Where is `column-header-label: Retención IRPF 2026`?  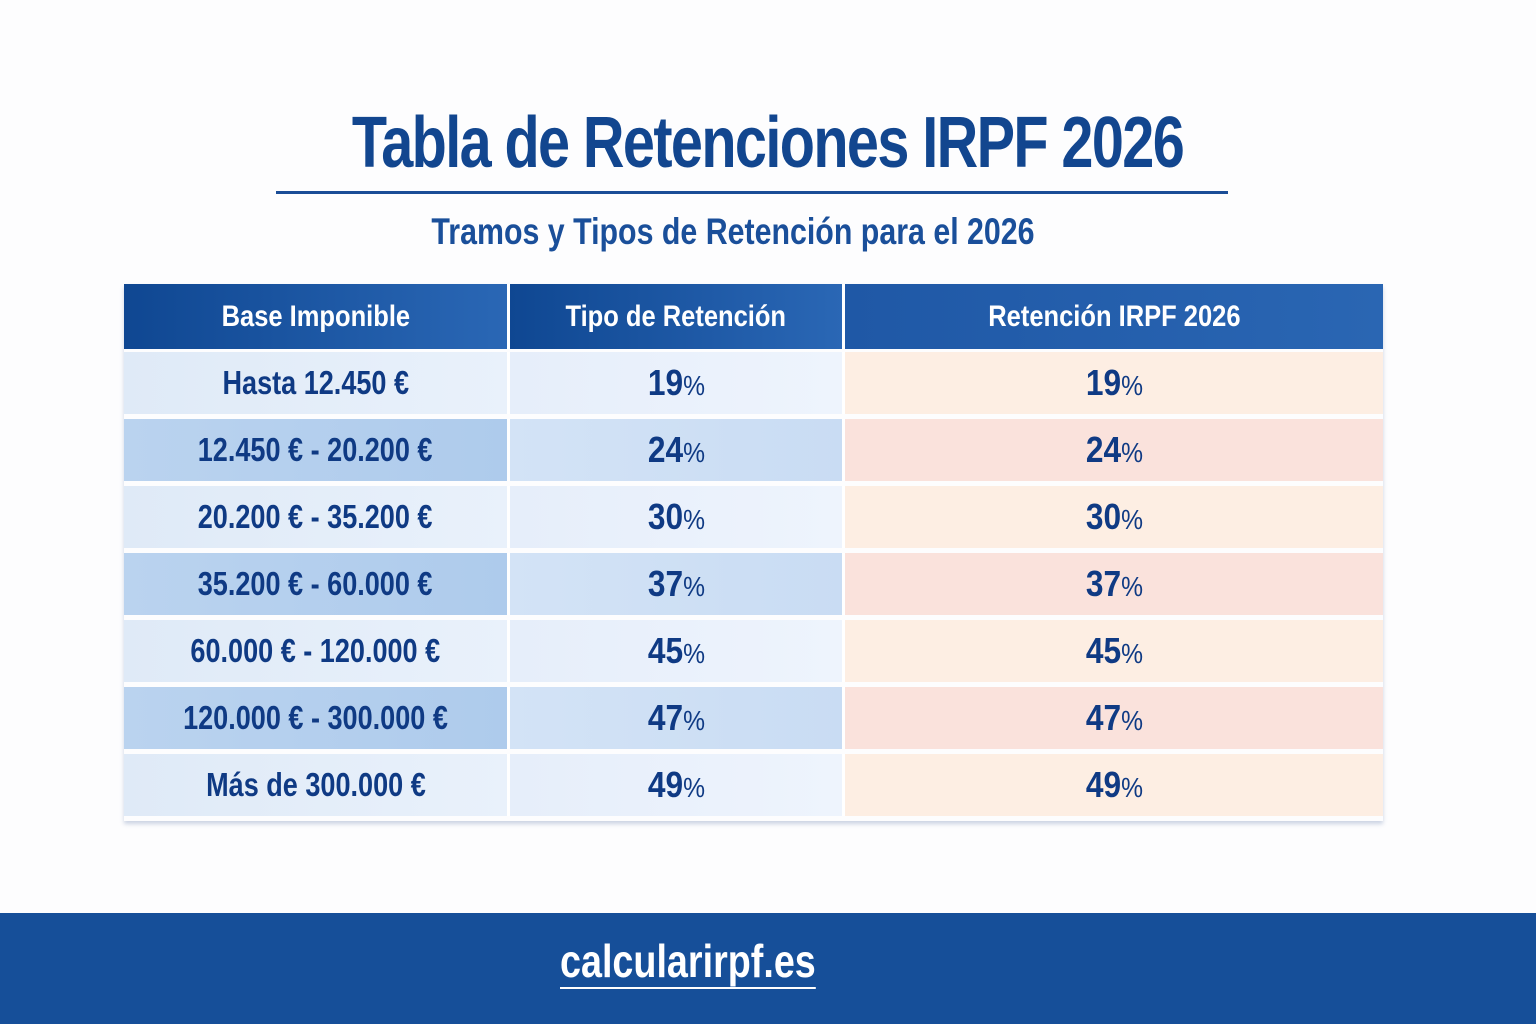
column-header-label: Retención IRPF 2026 is located at coordinates (1114, 316).